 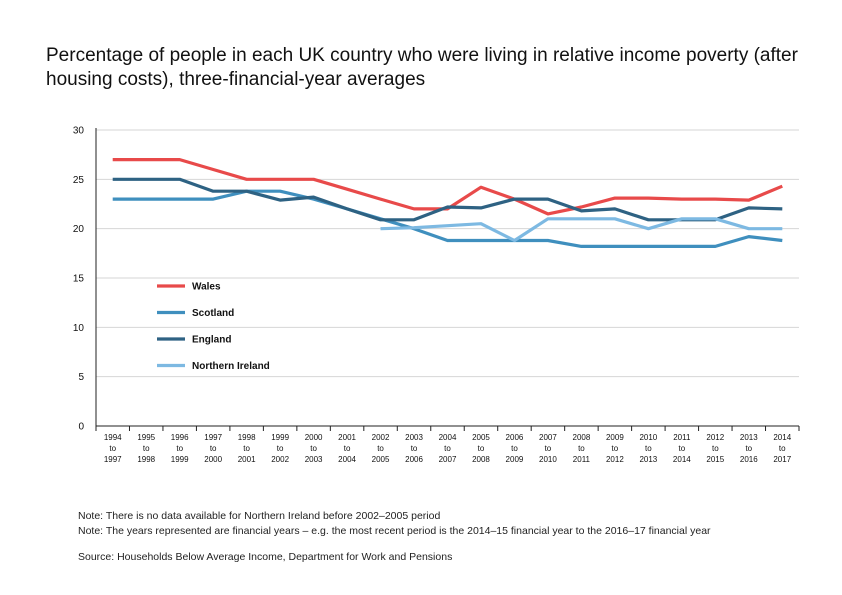 I want to click on y-tick-label-30: 30, so click(x=79, y=131).